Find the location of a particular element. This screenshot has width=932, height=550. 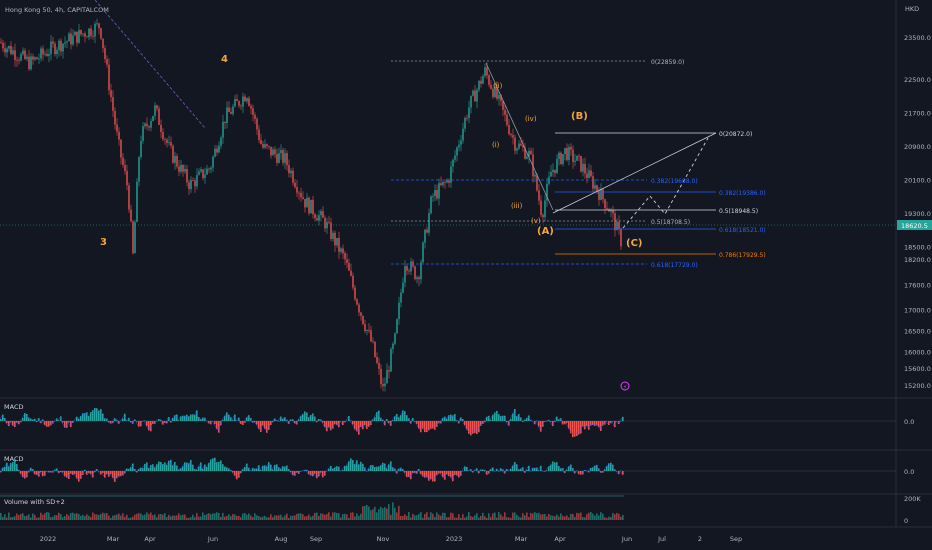

event-marker-icon is located at coordinates (625, 386).